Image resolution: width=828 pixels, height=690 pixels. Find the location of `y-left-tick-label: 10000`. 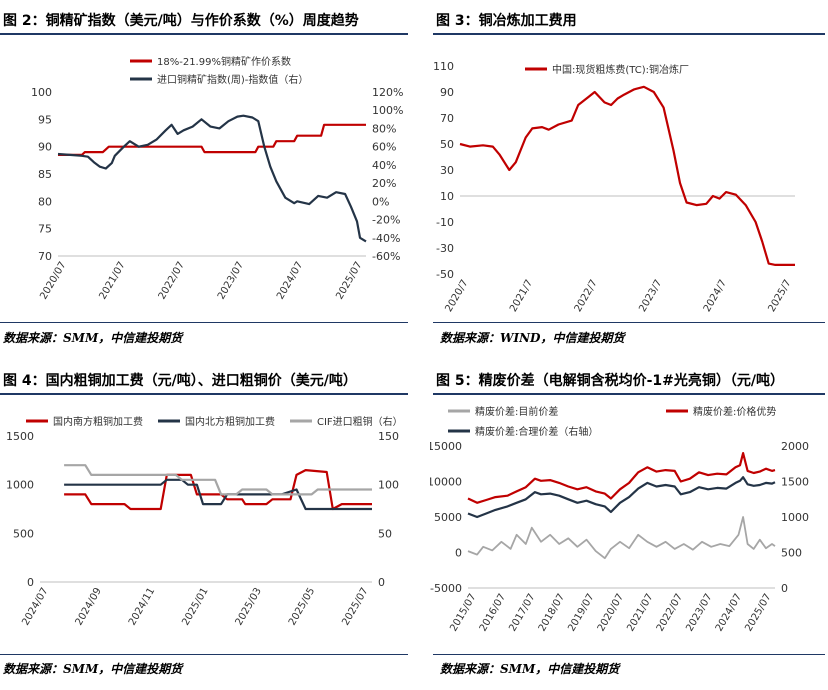

y-left-tick-label: 10000 is located at coordinates (446, 482).